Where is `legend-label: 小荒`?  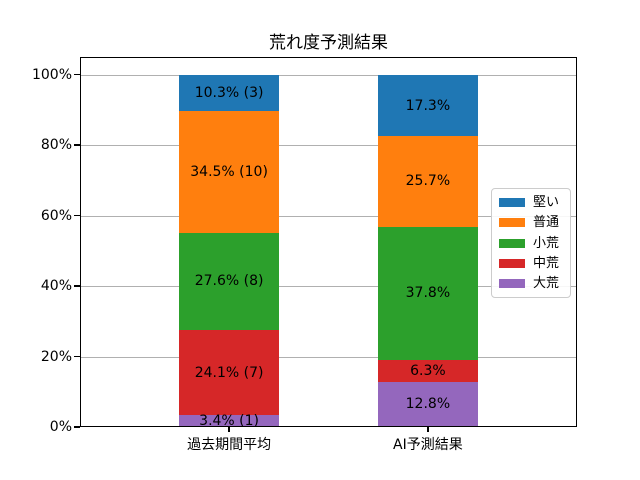 legend-label: 小荒 is located at coordinates (546, 243).